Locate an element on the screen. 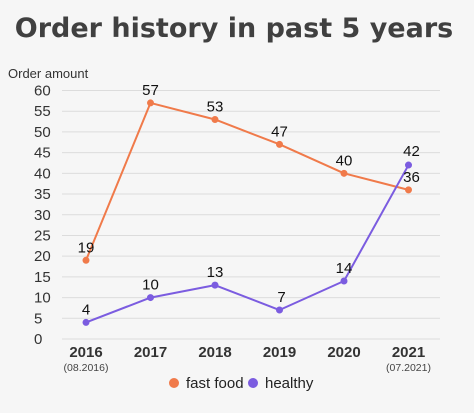  y-tick-label: 45 is located at coordinates (42, 153).